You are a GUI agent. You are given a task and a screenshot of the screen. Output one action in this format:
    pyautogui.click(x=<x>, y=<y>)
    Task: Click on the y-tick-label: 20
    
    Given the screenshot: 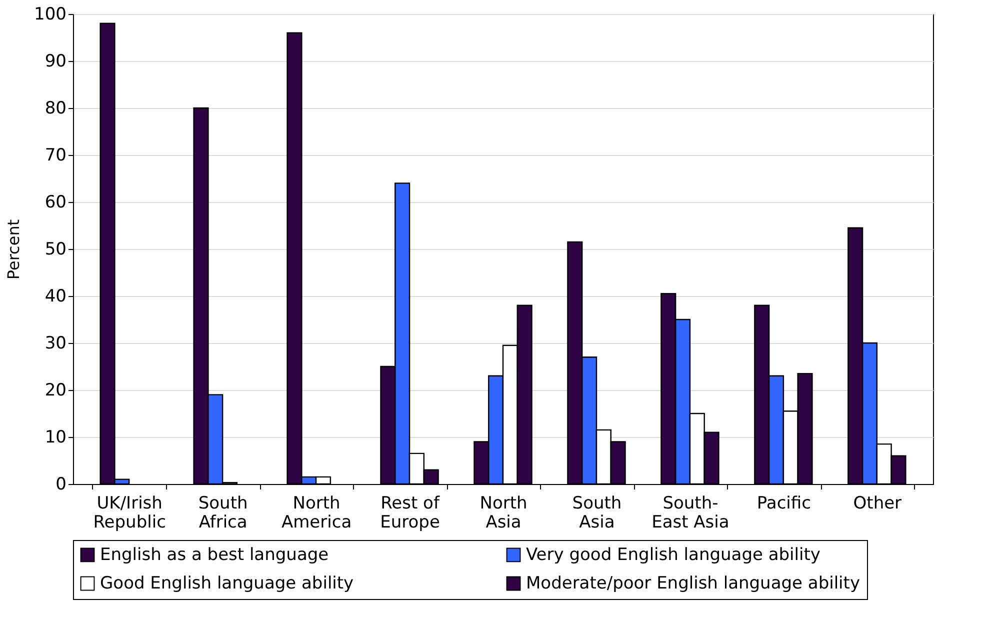 What is the action you would take?
    pyautogui.click(x=55, y=390)
    